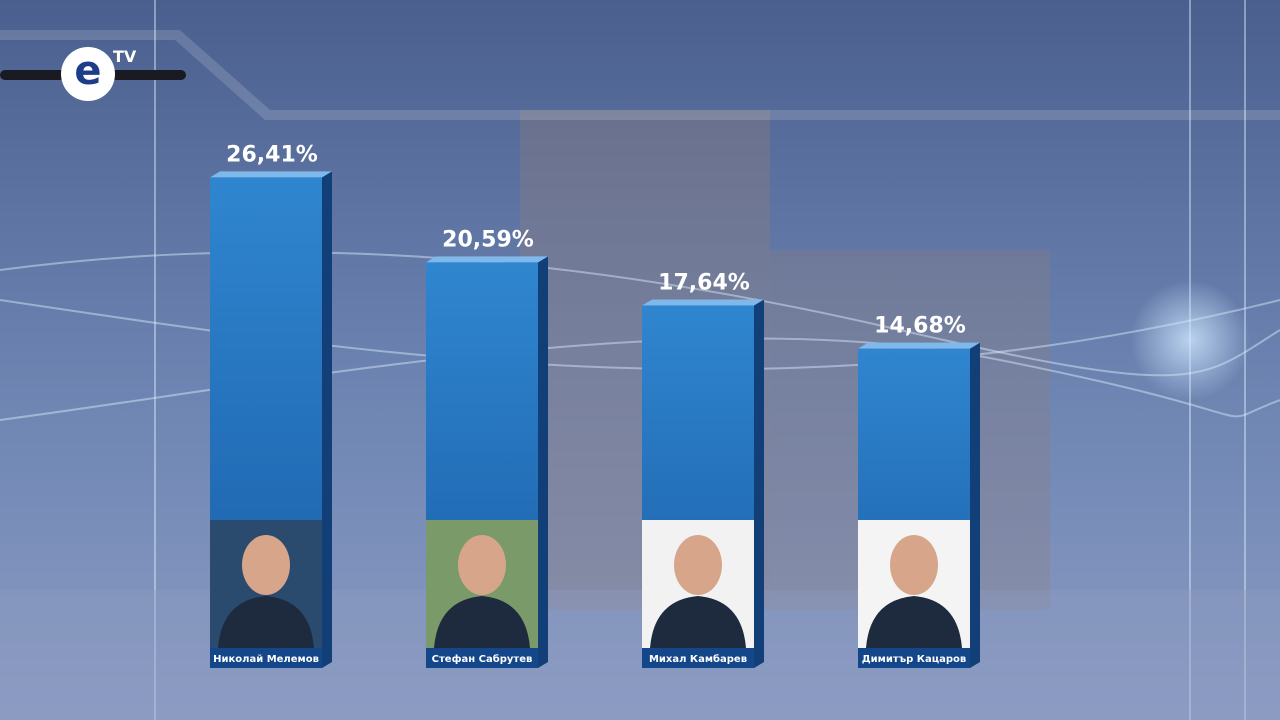 Image resolution: width=1280 pixels, height=720 pixels. Describe the element at coordinates (704, 282) in the screenshot. I see `value-label: 17,64%` at that location.